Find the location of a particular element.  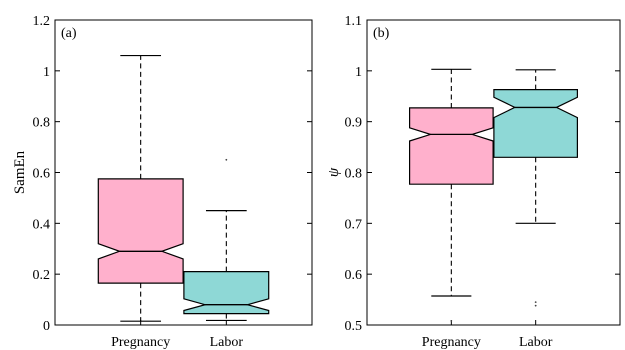

y-tick-label: 0.5 is located at coordinates (354, 326).